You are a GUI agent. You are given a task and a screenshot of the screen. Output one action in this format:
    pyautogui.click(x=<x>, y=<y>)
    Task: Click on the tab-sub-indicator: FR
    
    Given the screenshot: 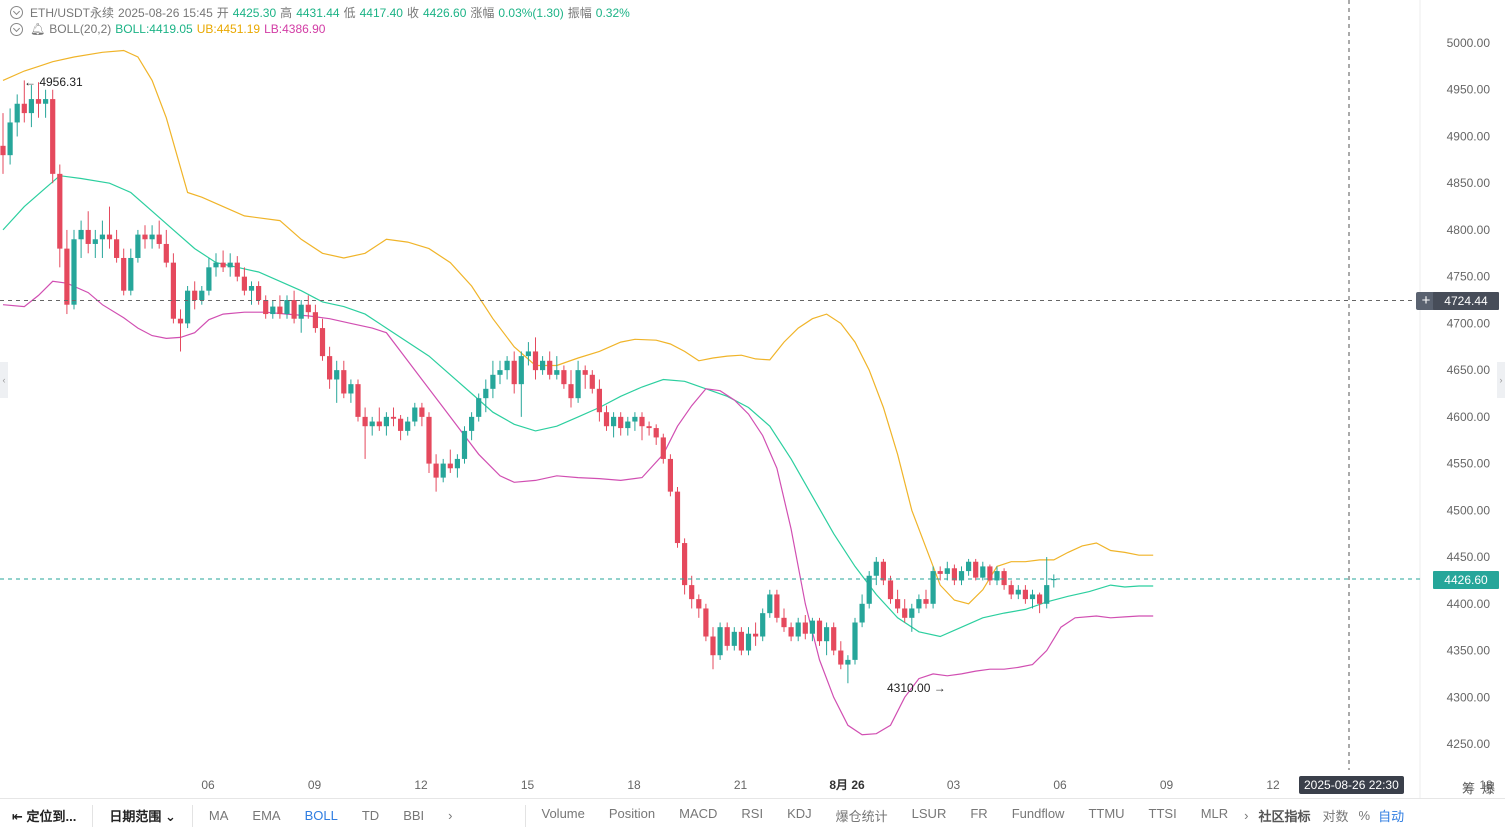 What is the action you would take?
    pyautogui.click(x=979, y=813)
    